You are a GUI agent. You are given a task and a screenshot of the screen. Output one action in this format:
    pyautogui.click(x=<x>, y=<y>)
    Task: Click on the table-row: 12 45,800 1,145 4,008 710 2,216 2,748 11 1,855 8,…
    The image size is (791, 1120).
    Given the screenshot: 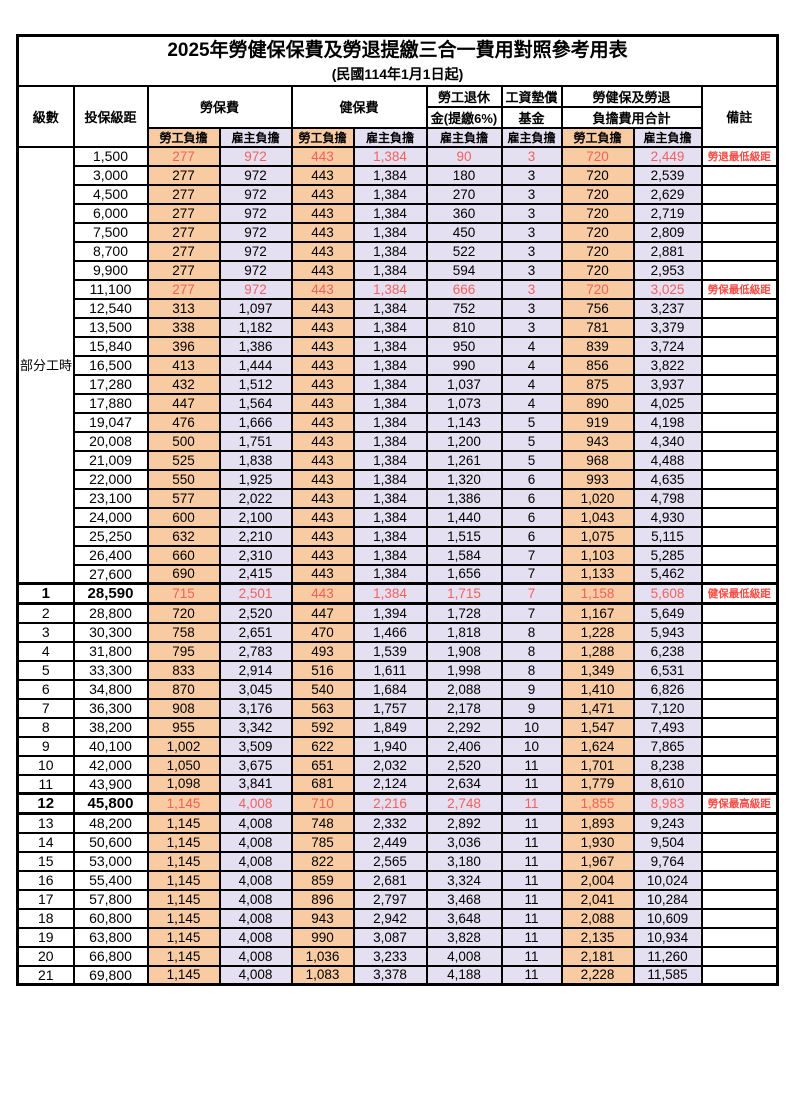 What is the action you would take?
    pyautogui.click(x=397, y=803)
    